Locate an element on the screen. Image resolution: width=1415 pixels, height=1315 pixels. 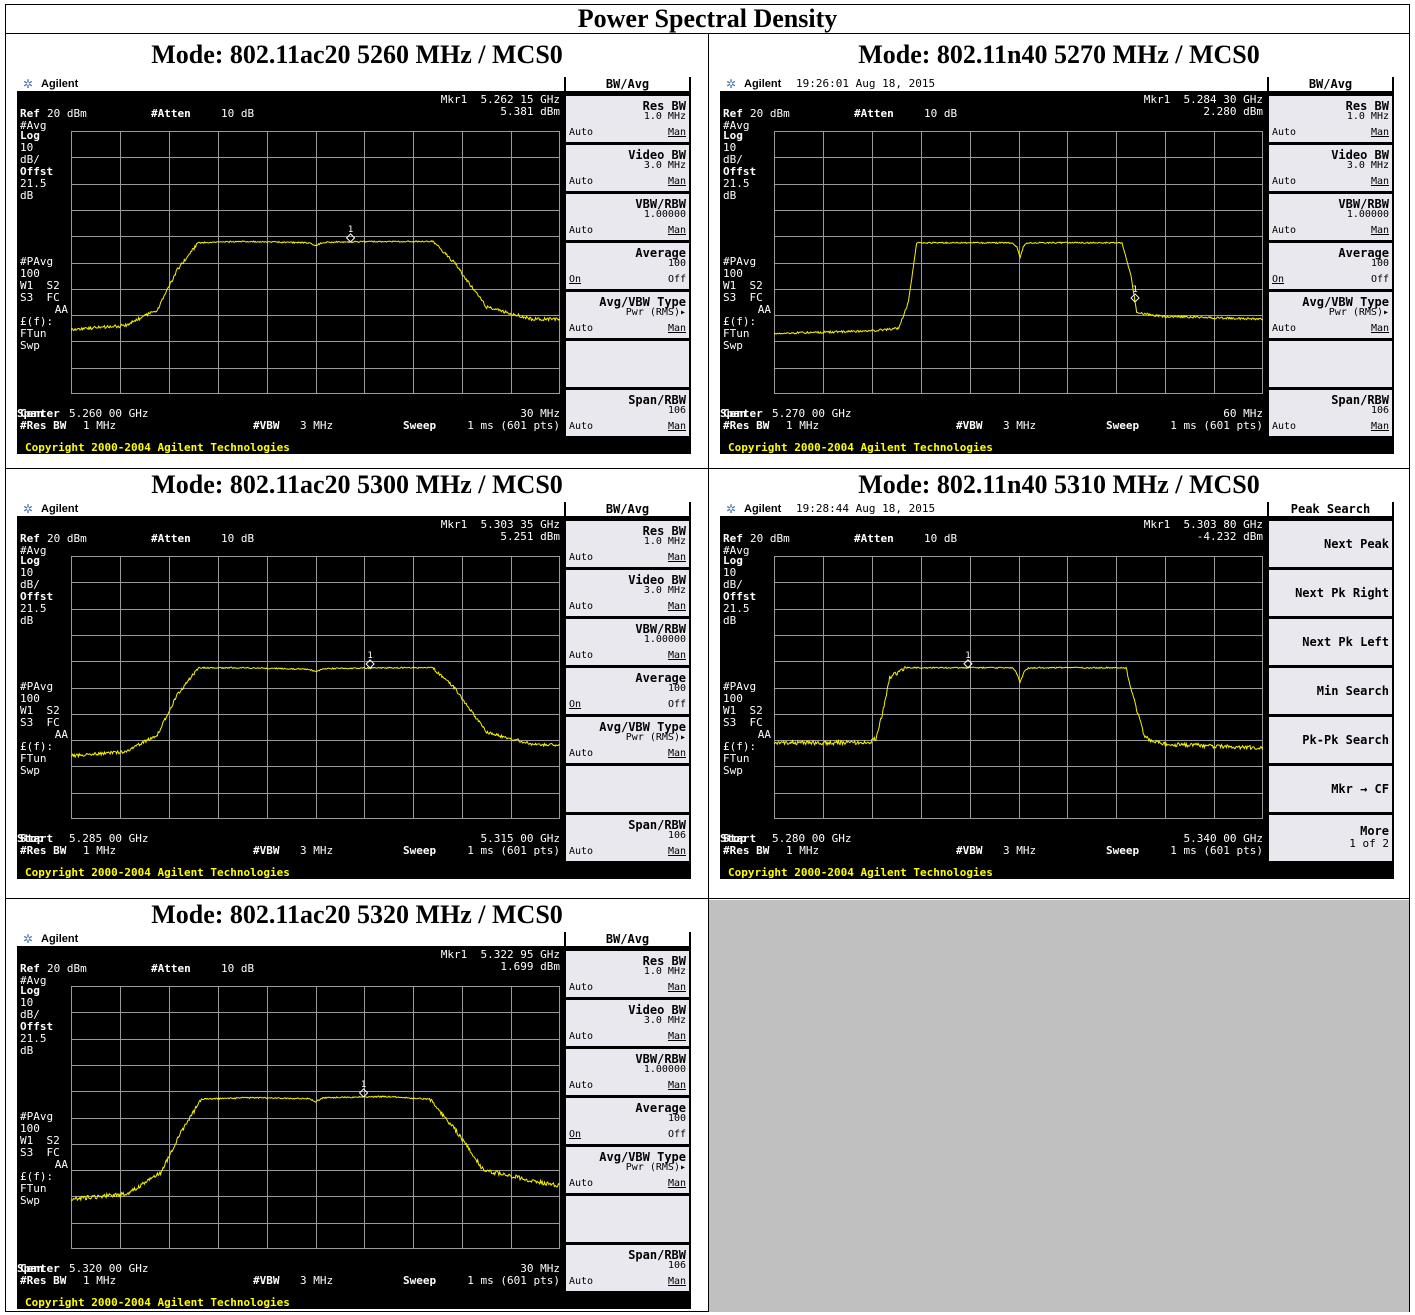
softkey-button: Next Peak is located at coordinates (1330, 544).